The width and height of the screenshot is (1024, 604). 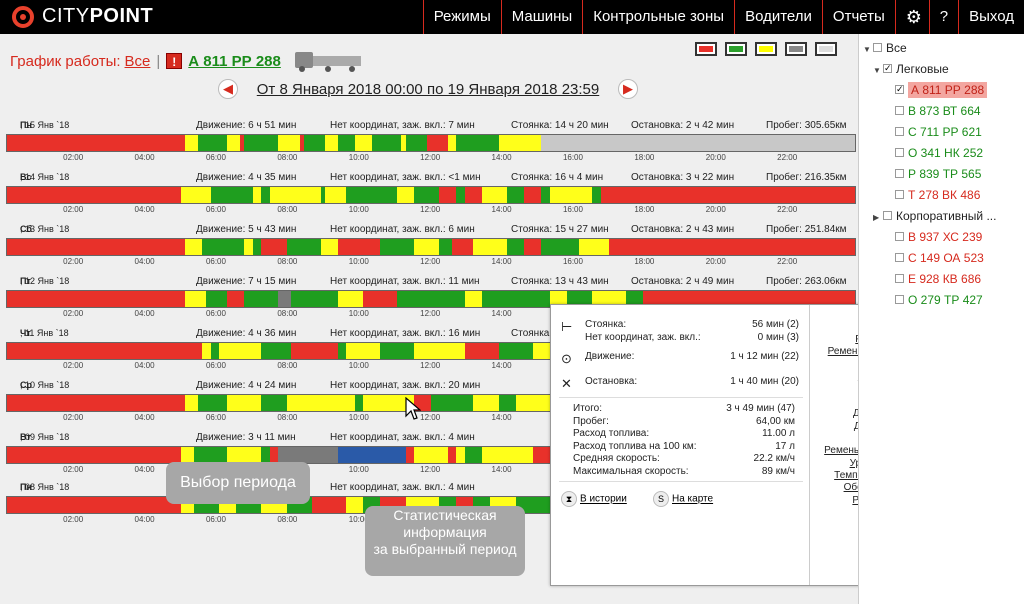 What do you see at coordinates (238, 483) in the screenshot?
I see `period-selection-tooltip: Выбор периода` at bounding box center [238, 483].